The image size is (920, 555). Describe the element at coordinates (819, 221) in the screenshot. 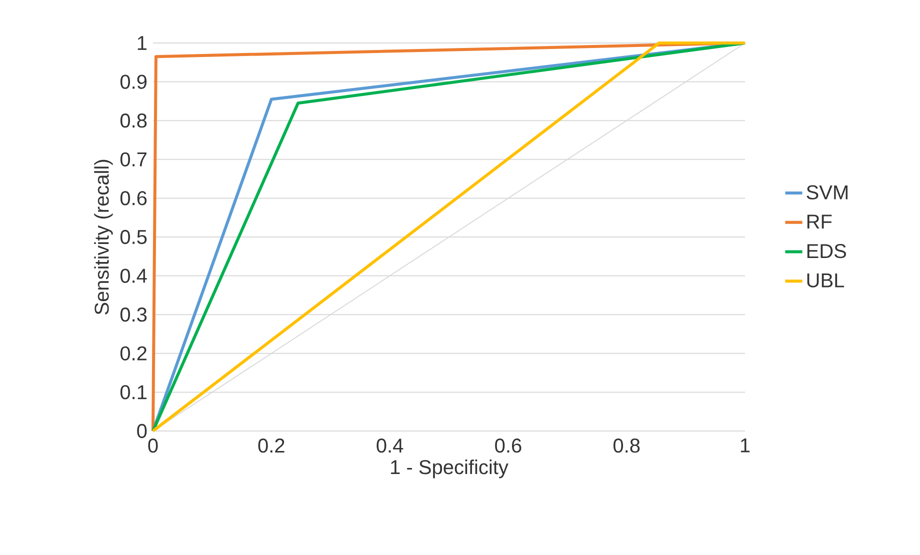

I see `legend-label: RF` at that location.